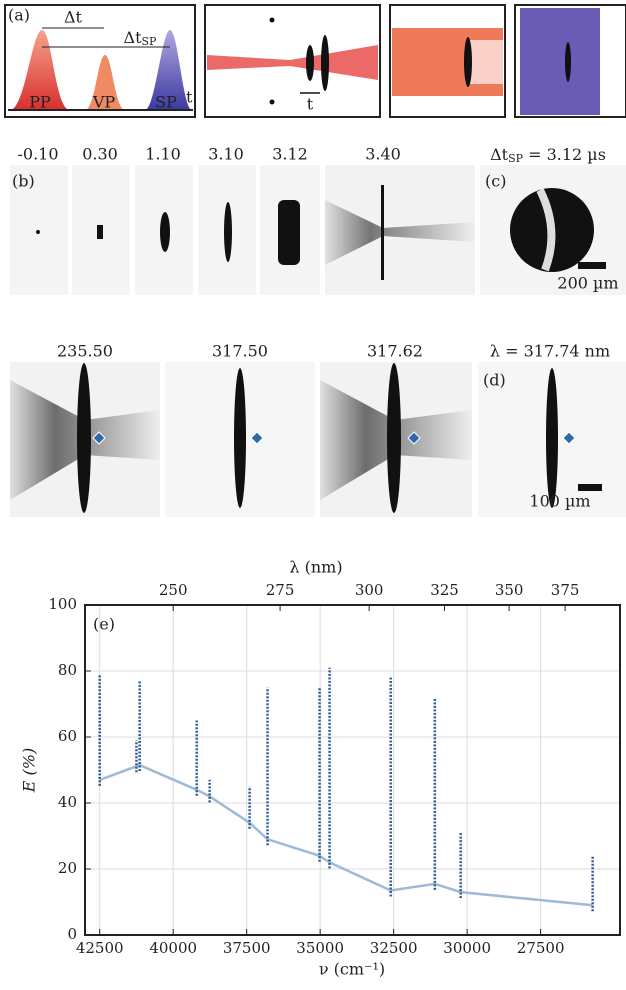  What do you see at coordinates (72, 934) in the screenshot?
I see `y-tick-label: 0` at bounding box center [72, 934].